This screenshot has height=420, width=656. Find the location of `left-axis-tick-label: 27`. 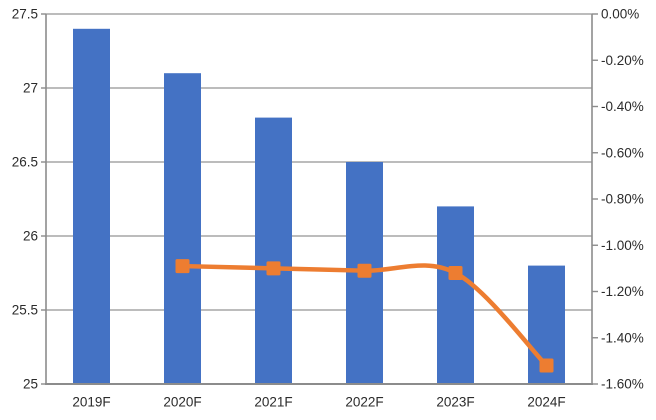

left-axis-tick-label: 27 is located at coordinates (30, 88).